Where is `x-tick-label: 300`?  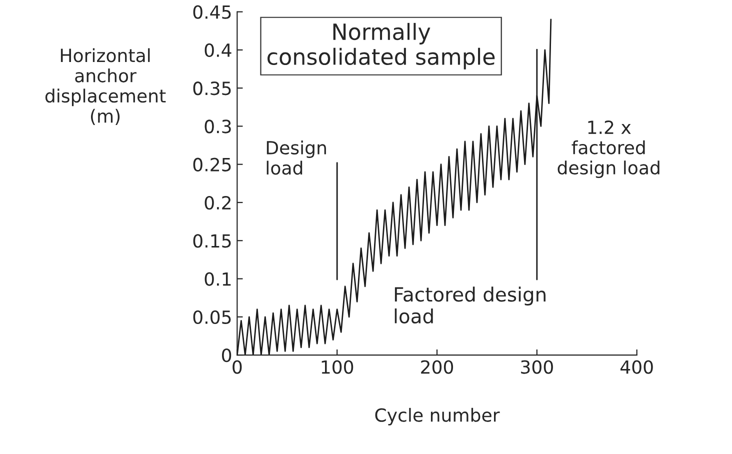
x-tick-label: 300 is located at coordinates (537, 367).